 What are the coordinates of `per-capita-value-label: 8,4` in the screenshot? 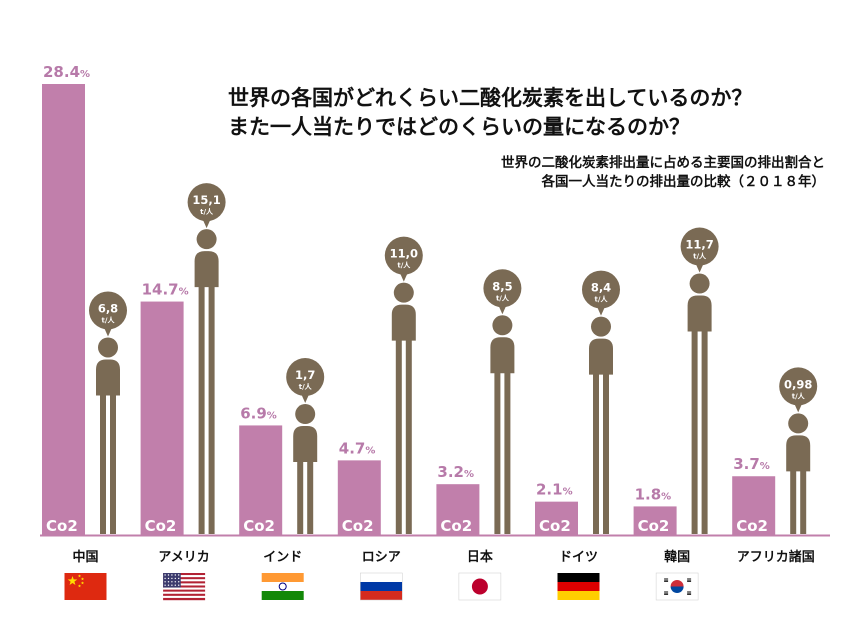 It's located at (601, 288).